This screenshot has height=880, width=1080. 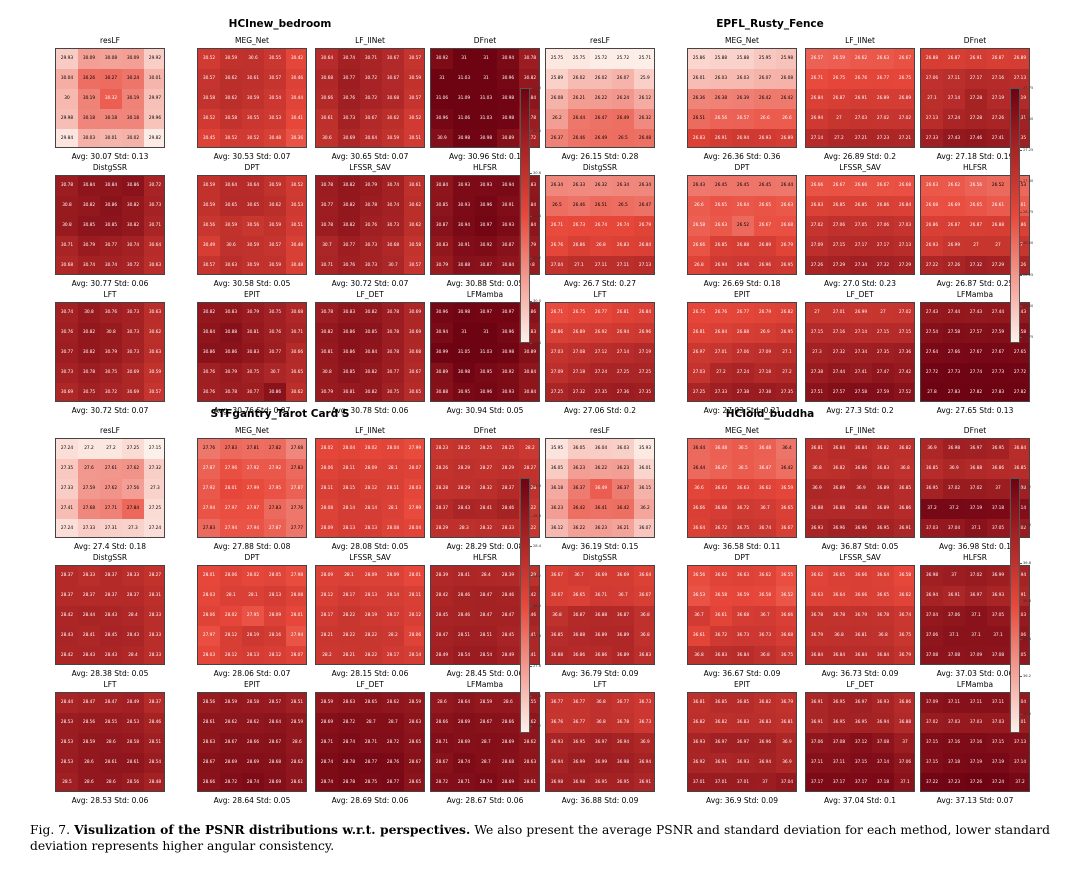 I want to click on colorbar-tick-label: 27.2, so click(x=537, y=725).